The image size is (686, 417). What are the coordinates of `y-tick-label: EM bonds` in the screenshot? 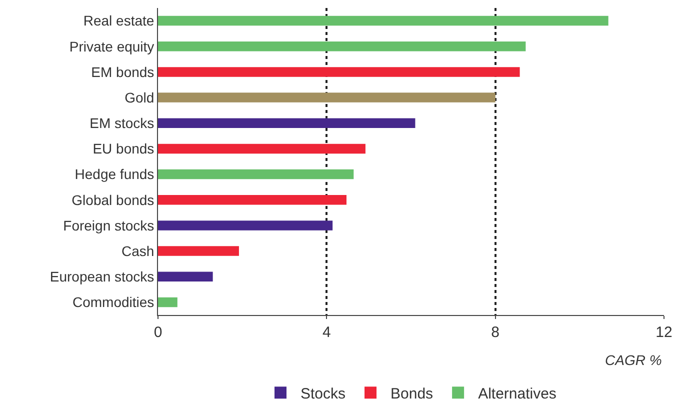 It's located at (122, 72).